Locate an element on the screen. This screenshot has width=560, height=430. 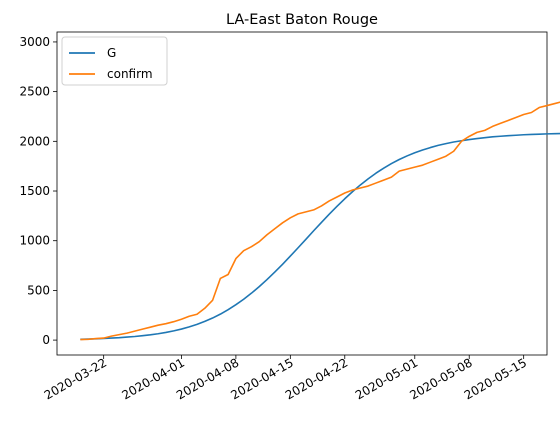
x-tick-label: 2020-04-22 is located at coordinates (316, 378).